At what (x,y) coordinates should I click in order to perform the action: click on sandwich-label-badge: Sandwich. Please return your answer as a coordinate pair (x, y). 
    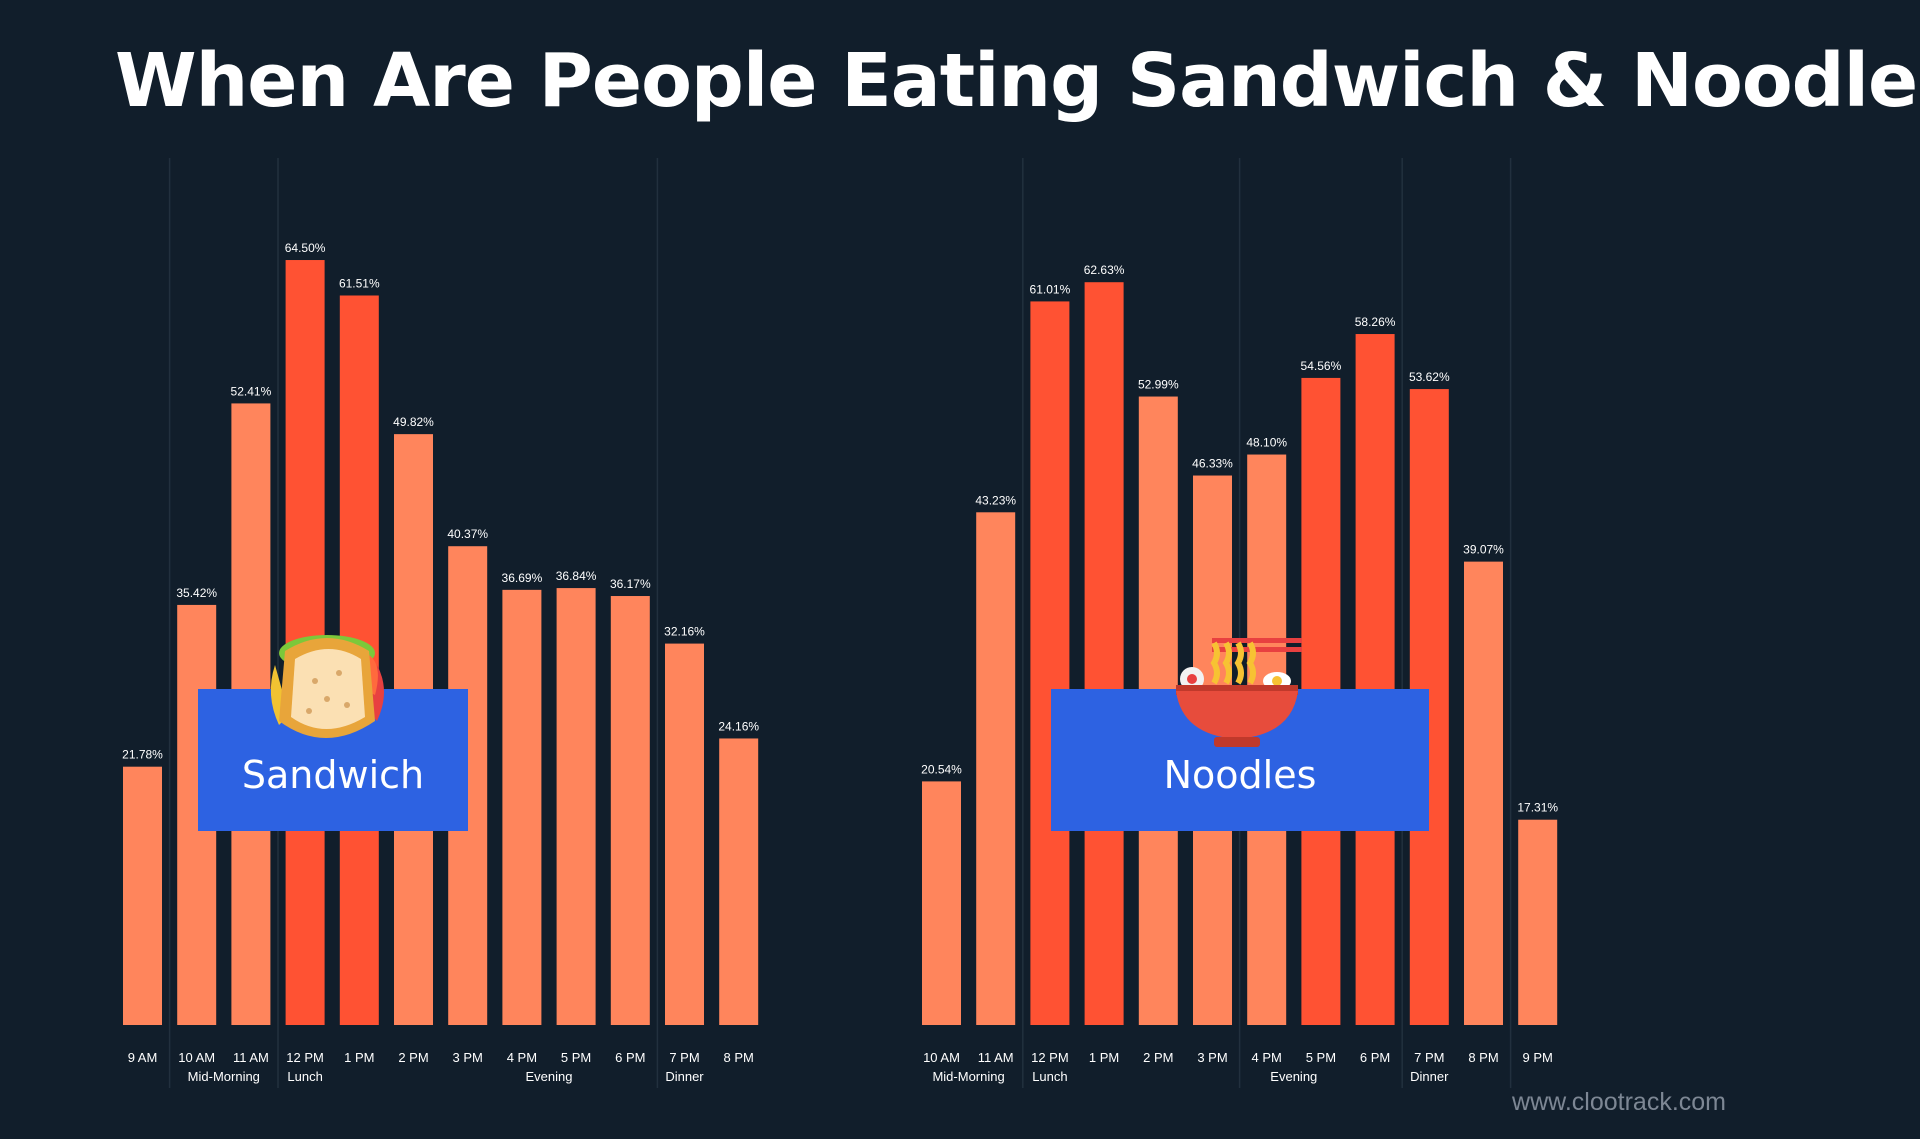
    Looking at the image, I should click on (333, 760).